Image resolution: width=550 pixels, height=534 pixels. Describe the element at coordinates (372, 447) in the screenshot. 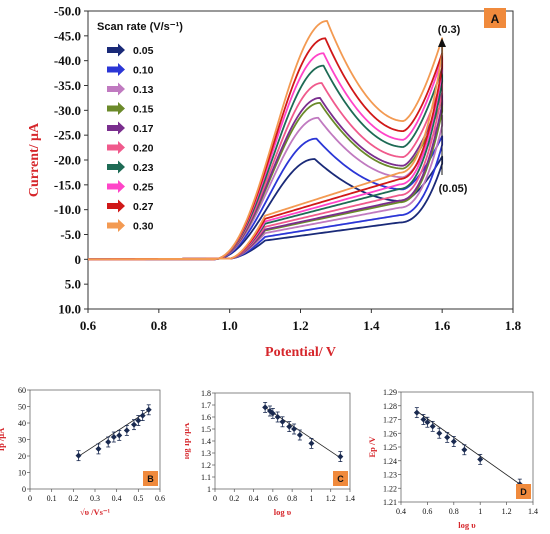

I see `y-axis-label: Ep /V` at that location.